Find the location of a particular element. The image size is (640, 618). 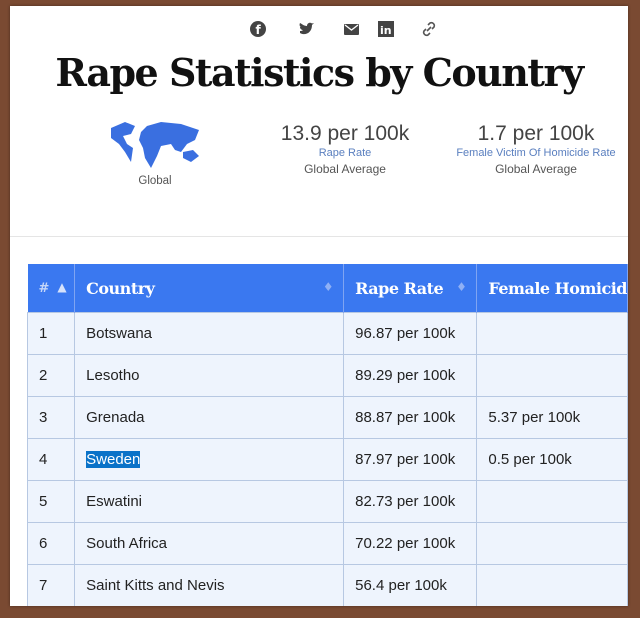

global-stat: Global is located at coordinates (155, 152).